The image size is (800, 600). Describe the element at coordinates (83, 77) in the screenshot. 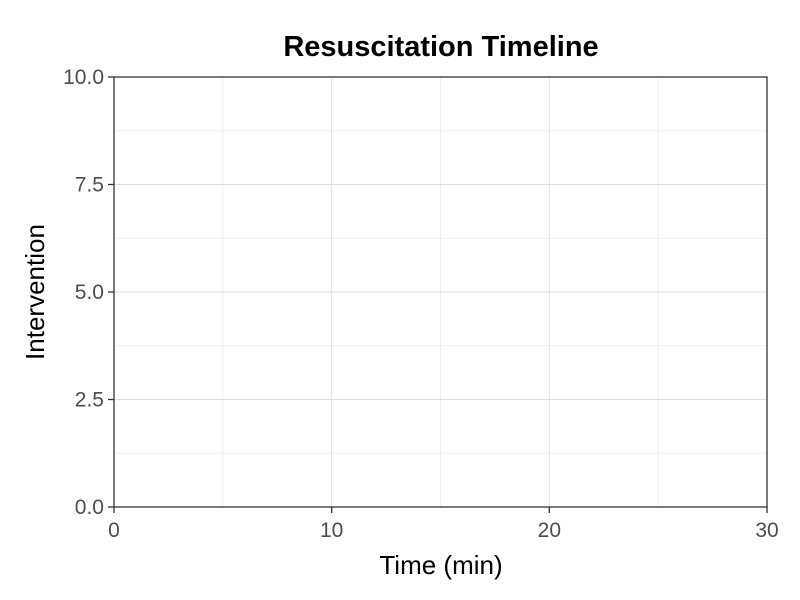

I see `y-tick-label: 10.0` at that location.